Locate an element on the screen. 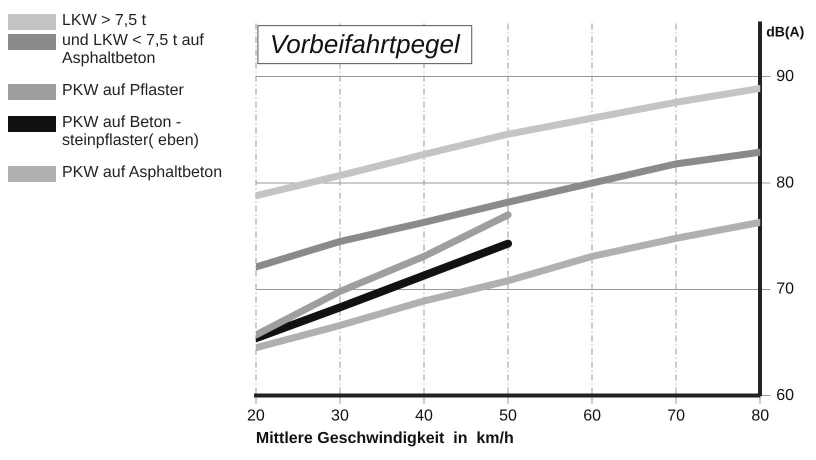 This screenshot has height=460, width=816. y-tick-label: 70 is located at coordinates (785, 289).